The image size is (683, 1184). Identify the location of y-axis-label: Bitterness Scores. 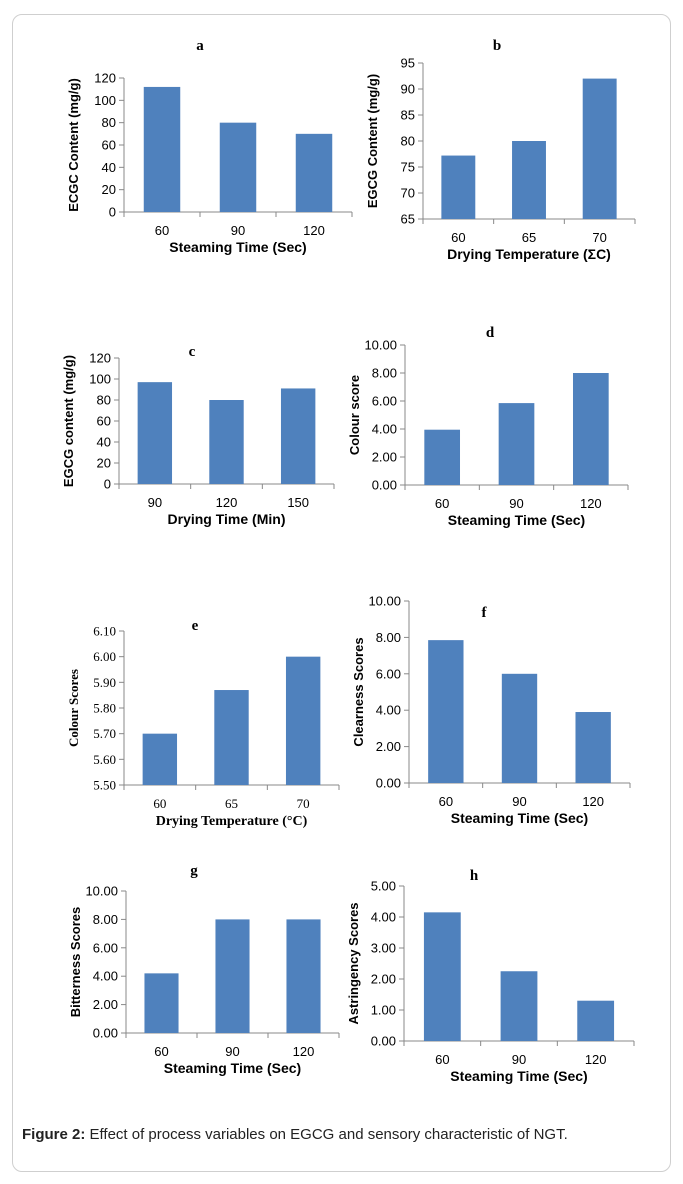
(75, 962).